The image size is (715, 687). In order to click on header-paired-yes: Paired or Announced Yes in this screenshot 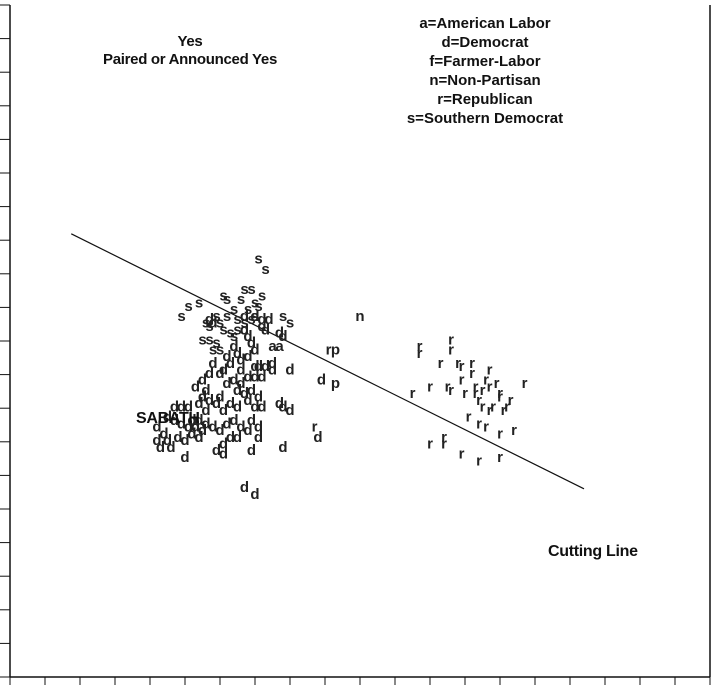, I will do `click(190, 59)`.